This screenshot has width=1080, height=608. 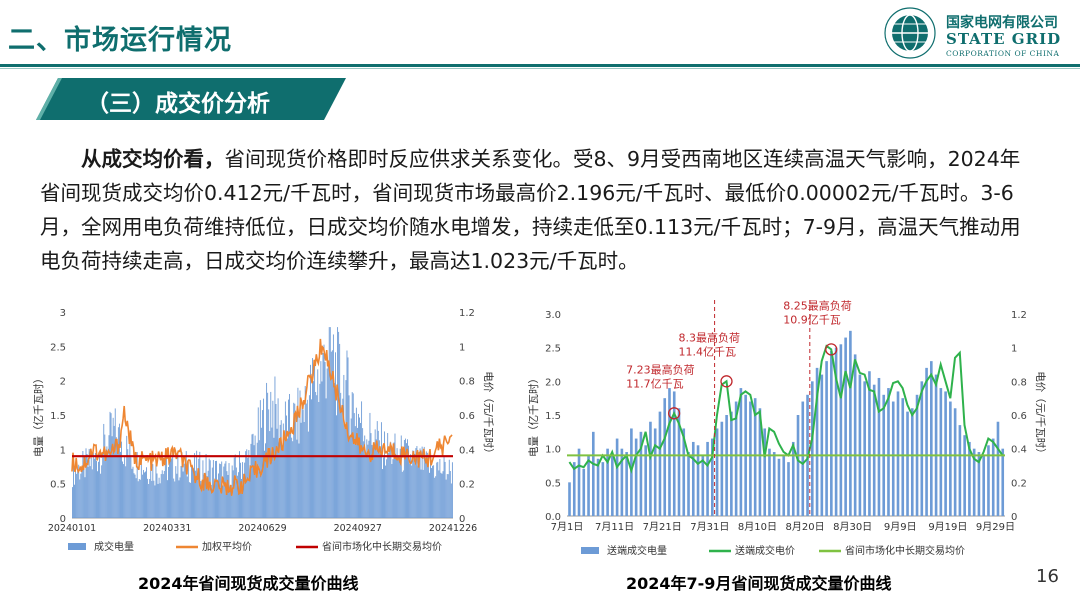 I want to click on x-tick-label: 7月11日, so click(x=614, y=527).